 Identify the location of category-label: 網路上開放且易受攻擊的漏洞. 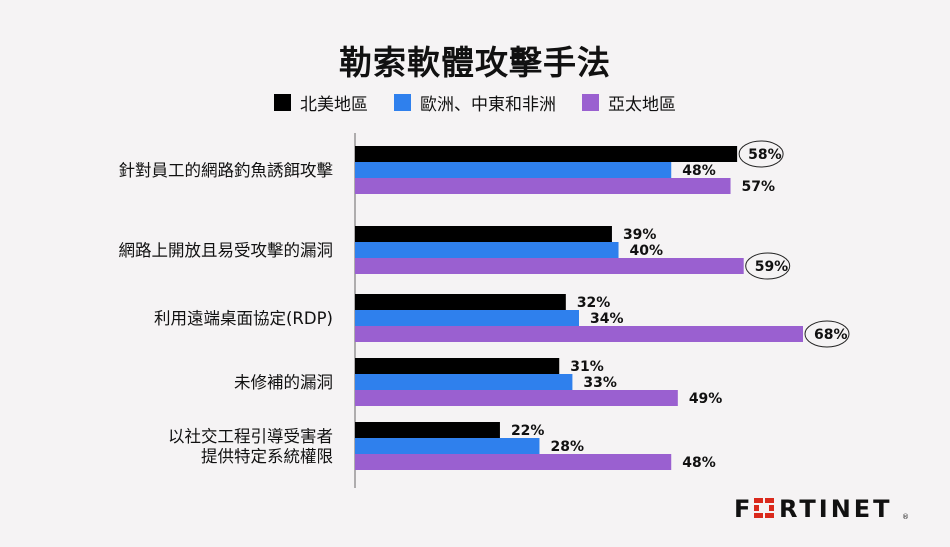
(226, 250).